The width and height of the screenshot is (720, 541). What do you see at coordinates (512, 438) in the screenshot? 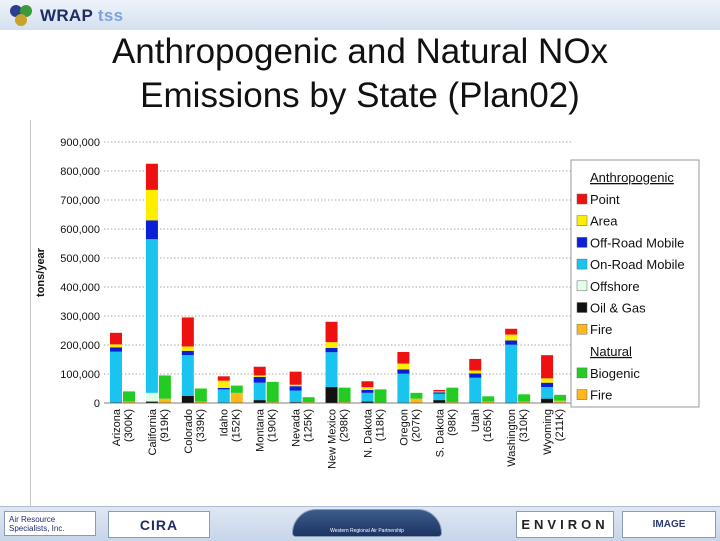
I see `category-label: Washington` at bounding box center [512, 438].